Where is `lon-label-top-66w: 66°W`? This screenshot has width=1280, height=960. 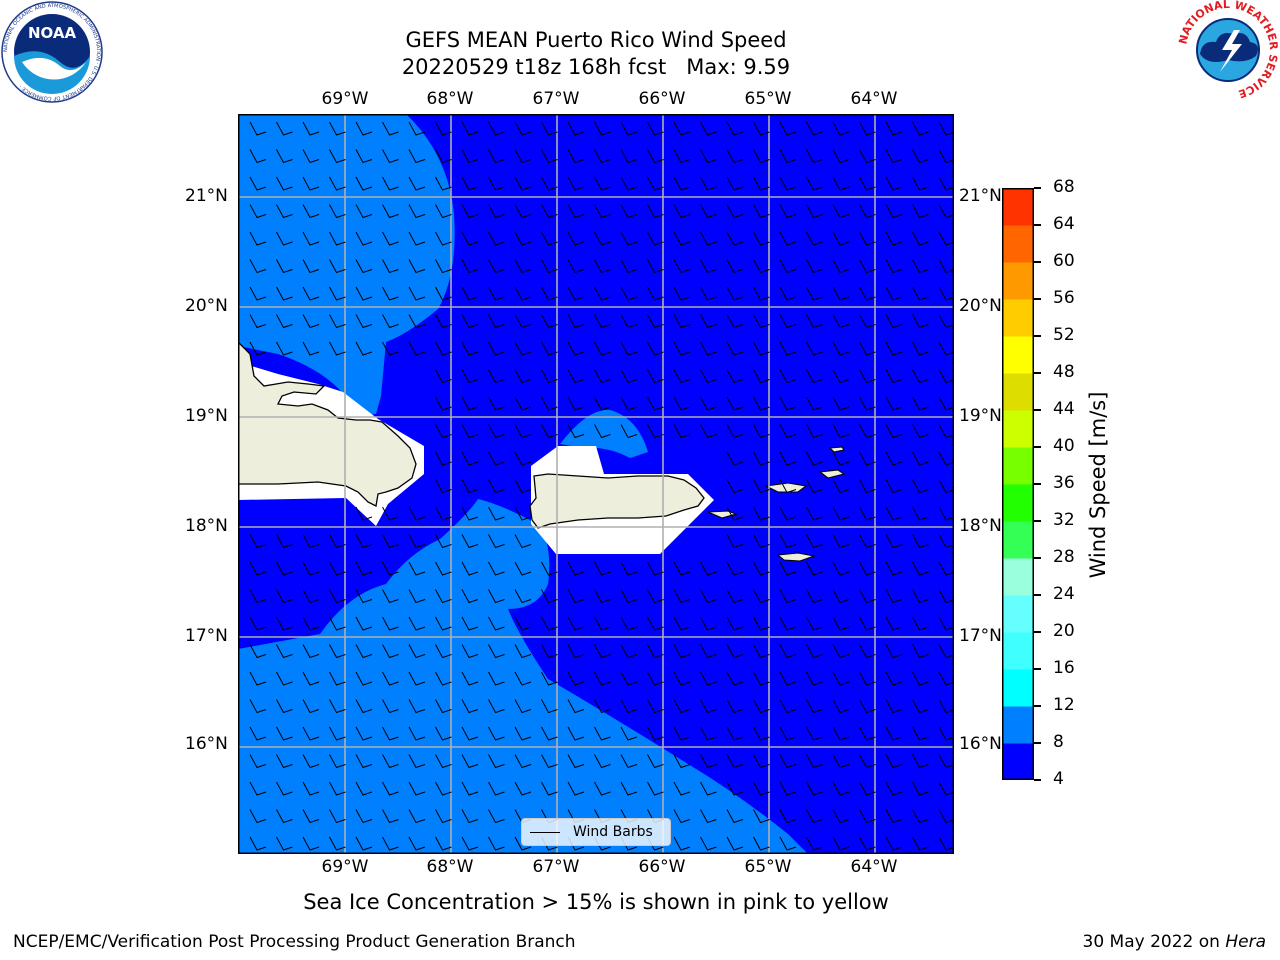 lon-label-top-66w: 66°W is located at coordinates (662, 99).